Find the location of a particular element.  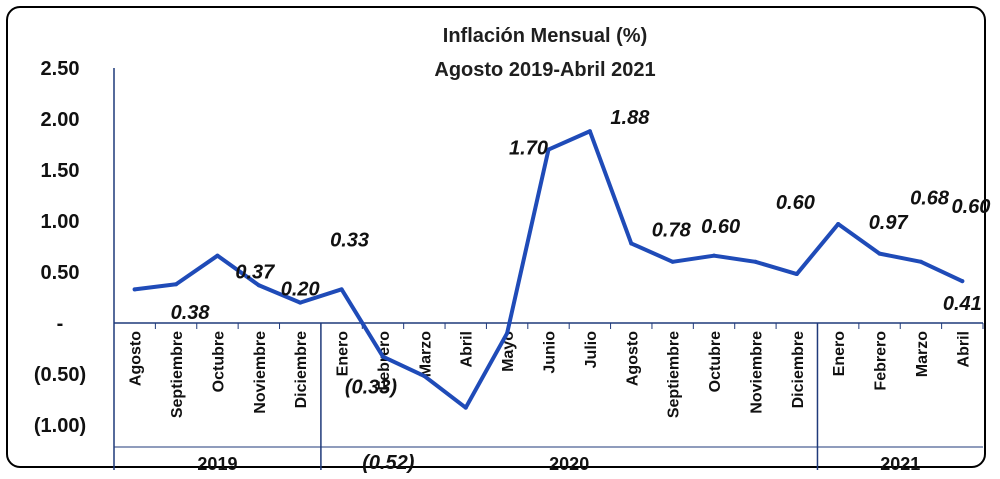

y-tick-label: 1.00 is located at coordinates (60, 222).